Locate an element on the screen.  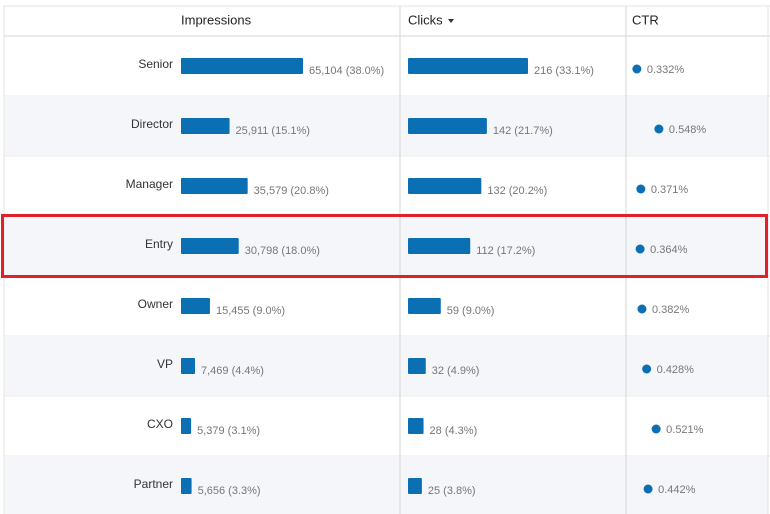
sort-caret is located at coordinates (451, 21).